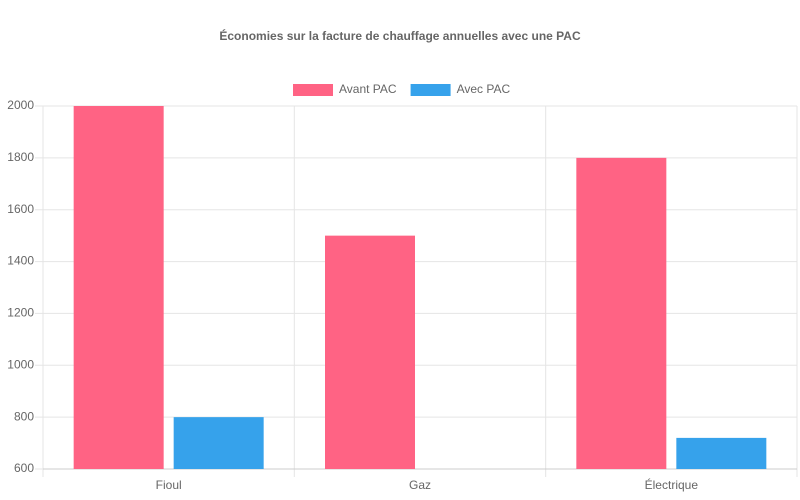 This screenshot has height=500, width=800. I want to click on x-tick-label: Fioul, so click(169, 485).